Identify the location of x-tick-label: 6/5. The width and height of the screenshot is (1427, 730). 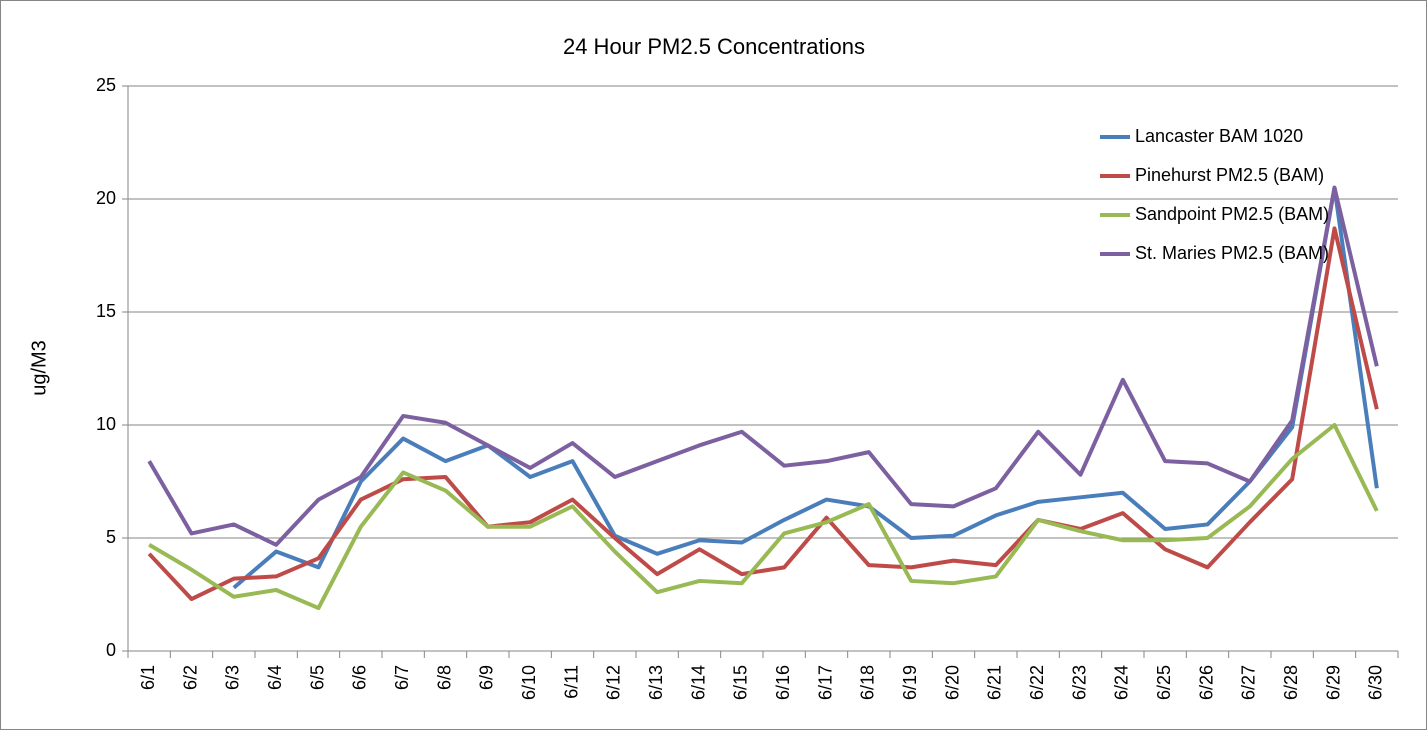
(317, 677).